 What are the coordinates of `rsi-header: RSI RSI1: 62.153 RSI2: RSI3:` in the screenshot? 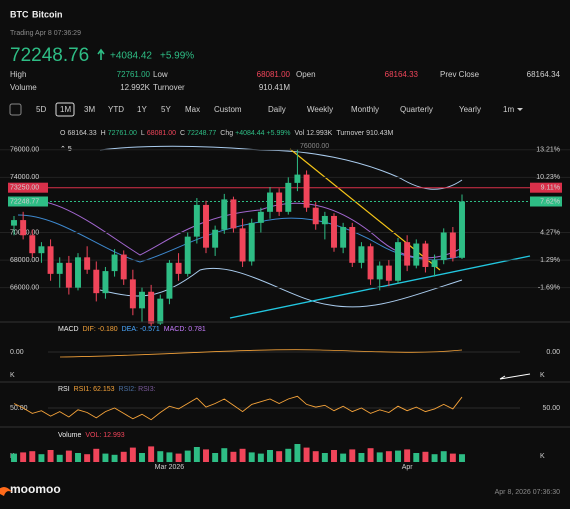 It's located at (107, 389).